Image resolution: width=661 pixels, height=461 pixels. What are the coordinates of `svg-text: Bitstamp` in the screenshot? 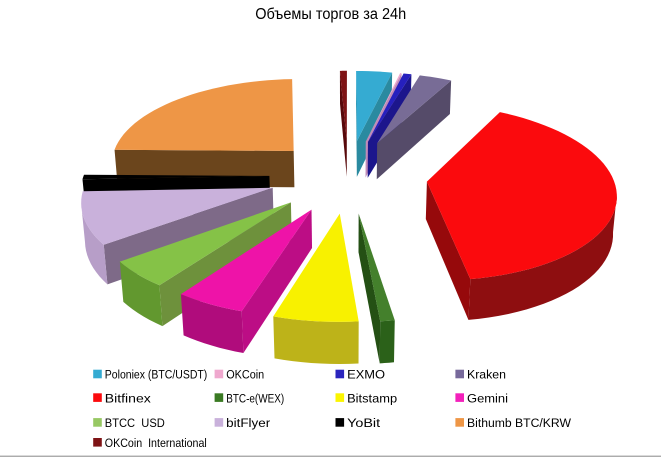 It's located at (372, 398).